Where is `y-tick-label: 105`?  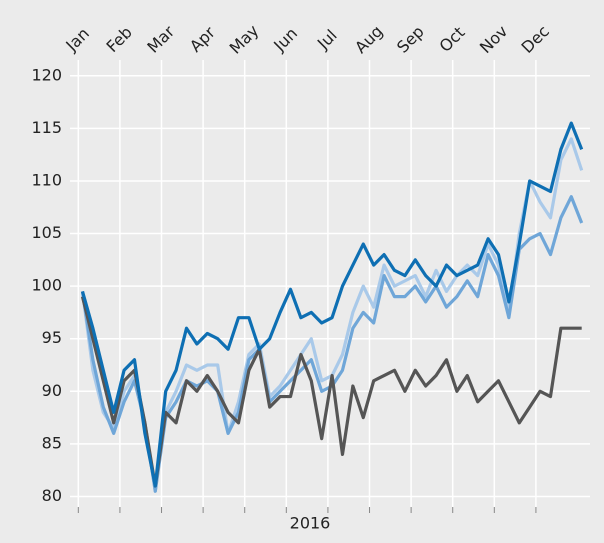
y-tick-label: 105 is located at coordinates (46, 232).